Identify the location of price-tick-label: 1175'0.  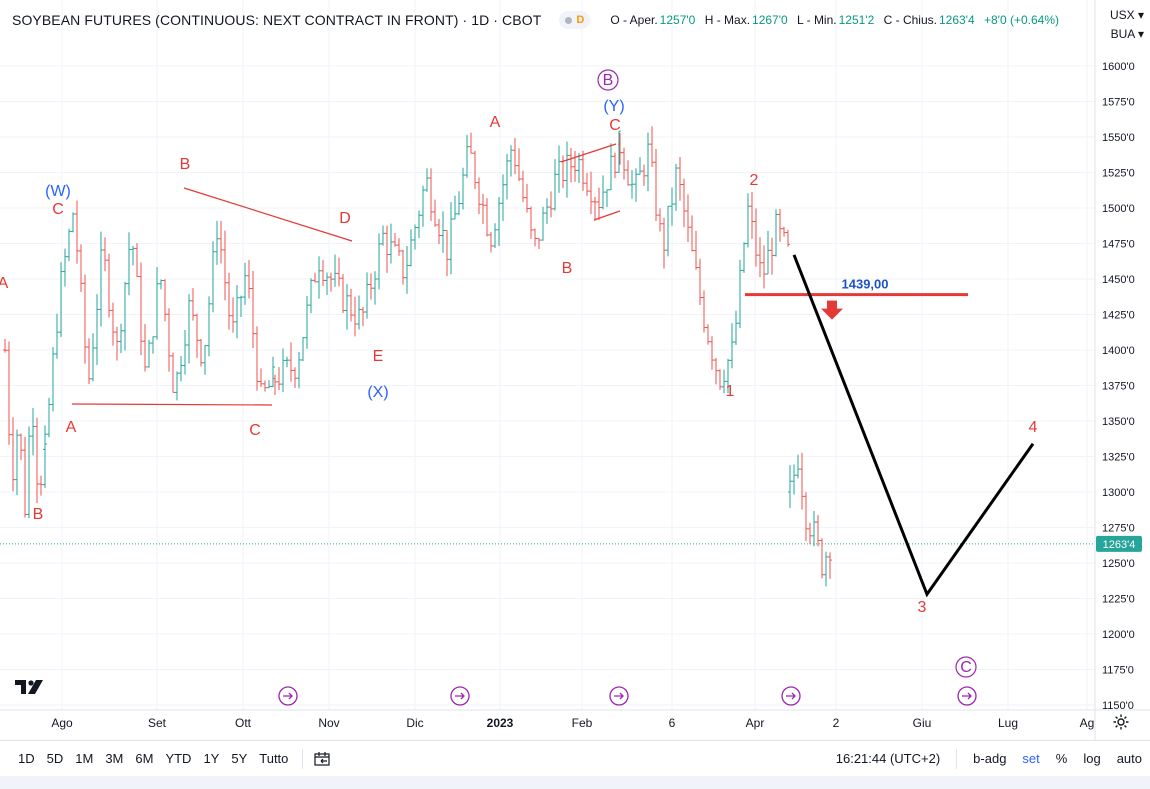
(1118, 671).